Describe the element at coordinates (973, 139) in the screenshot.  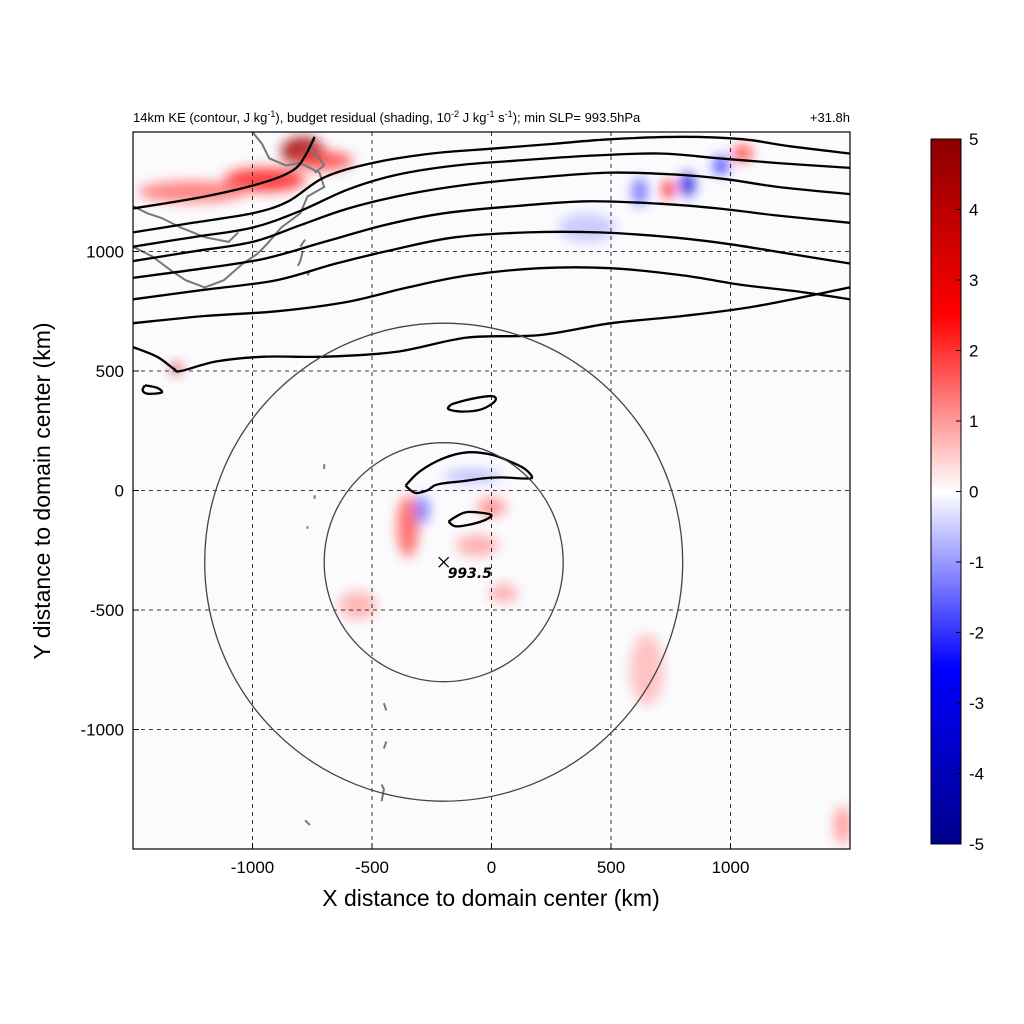
I see `colorbar-tick-label: 5` at that location.